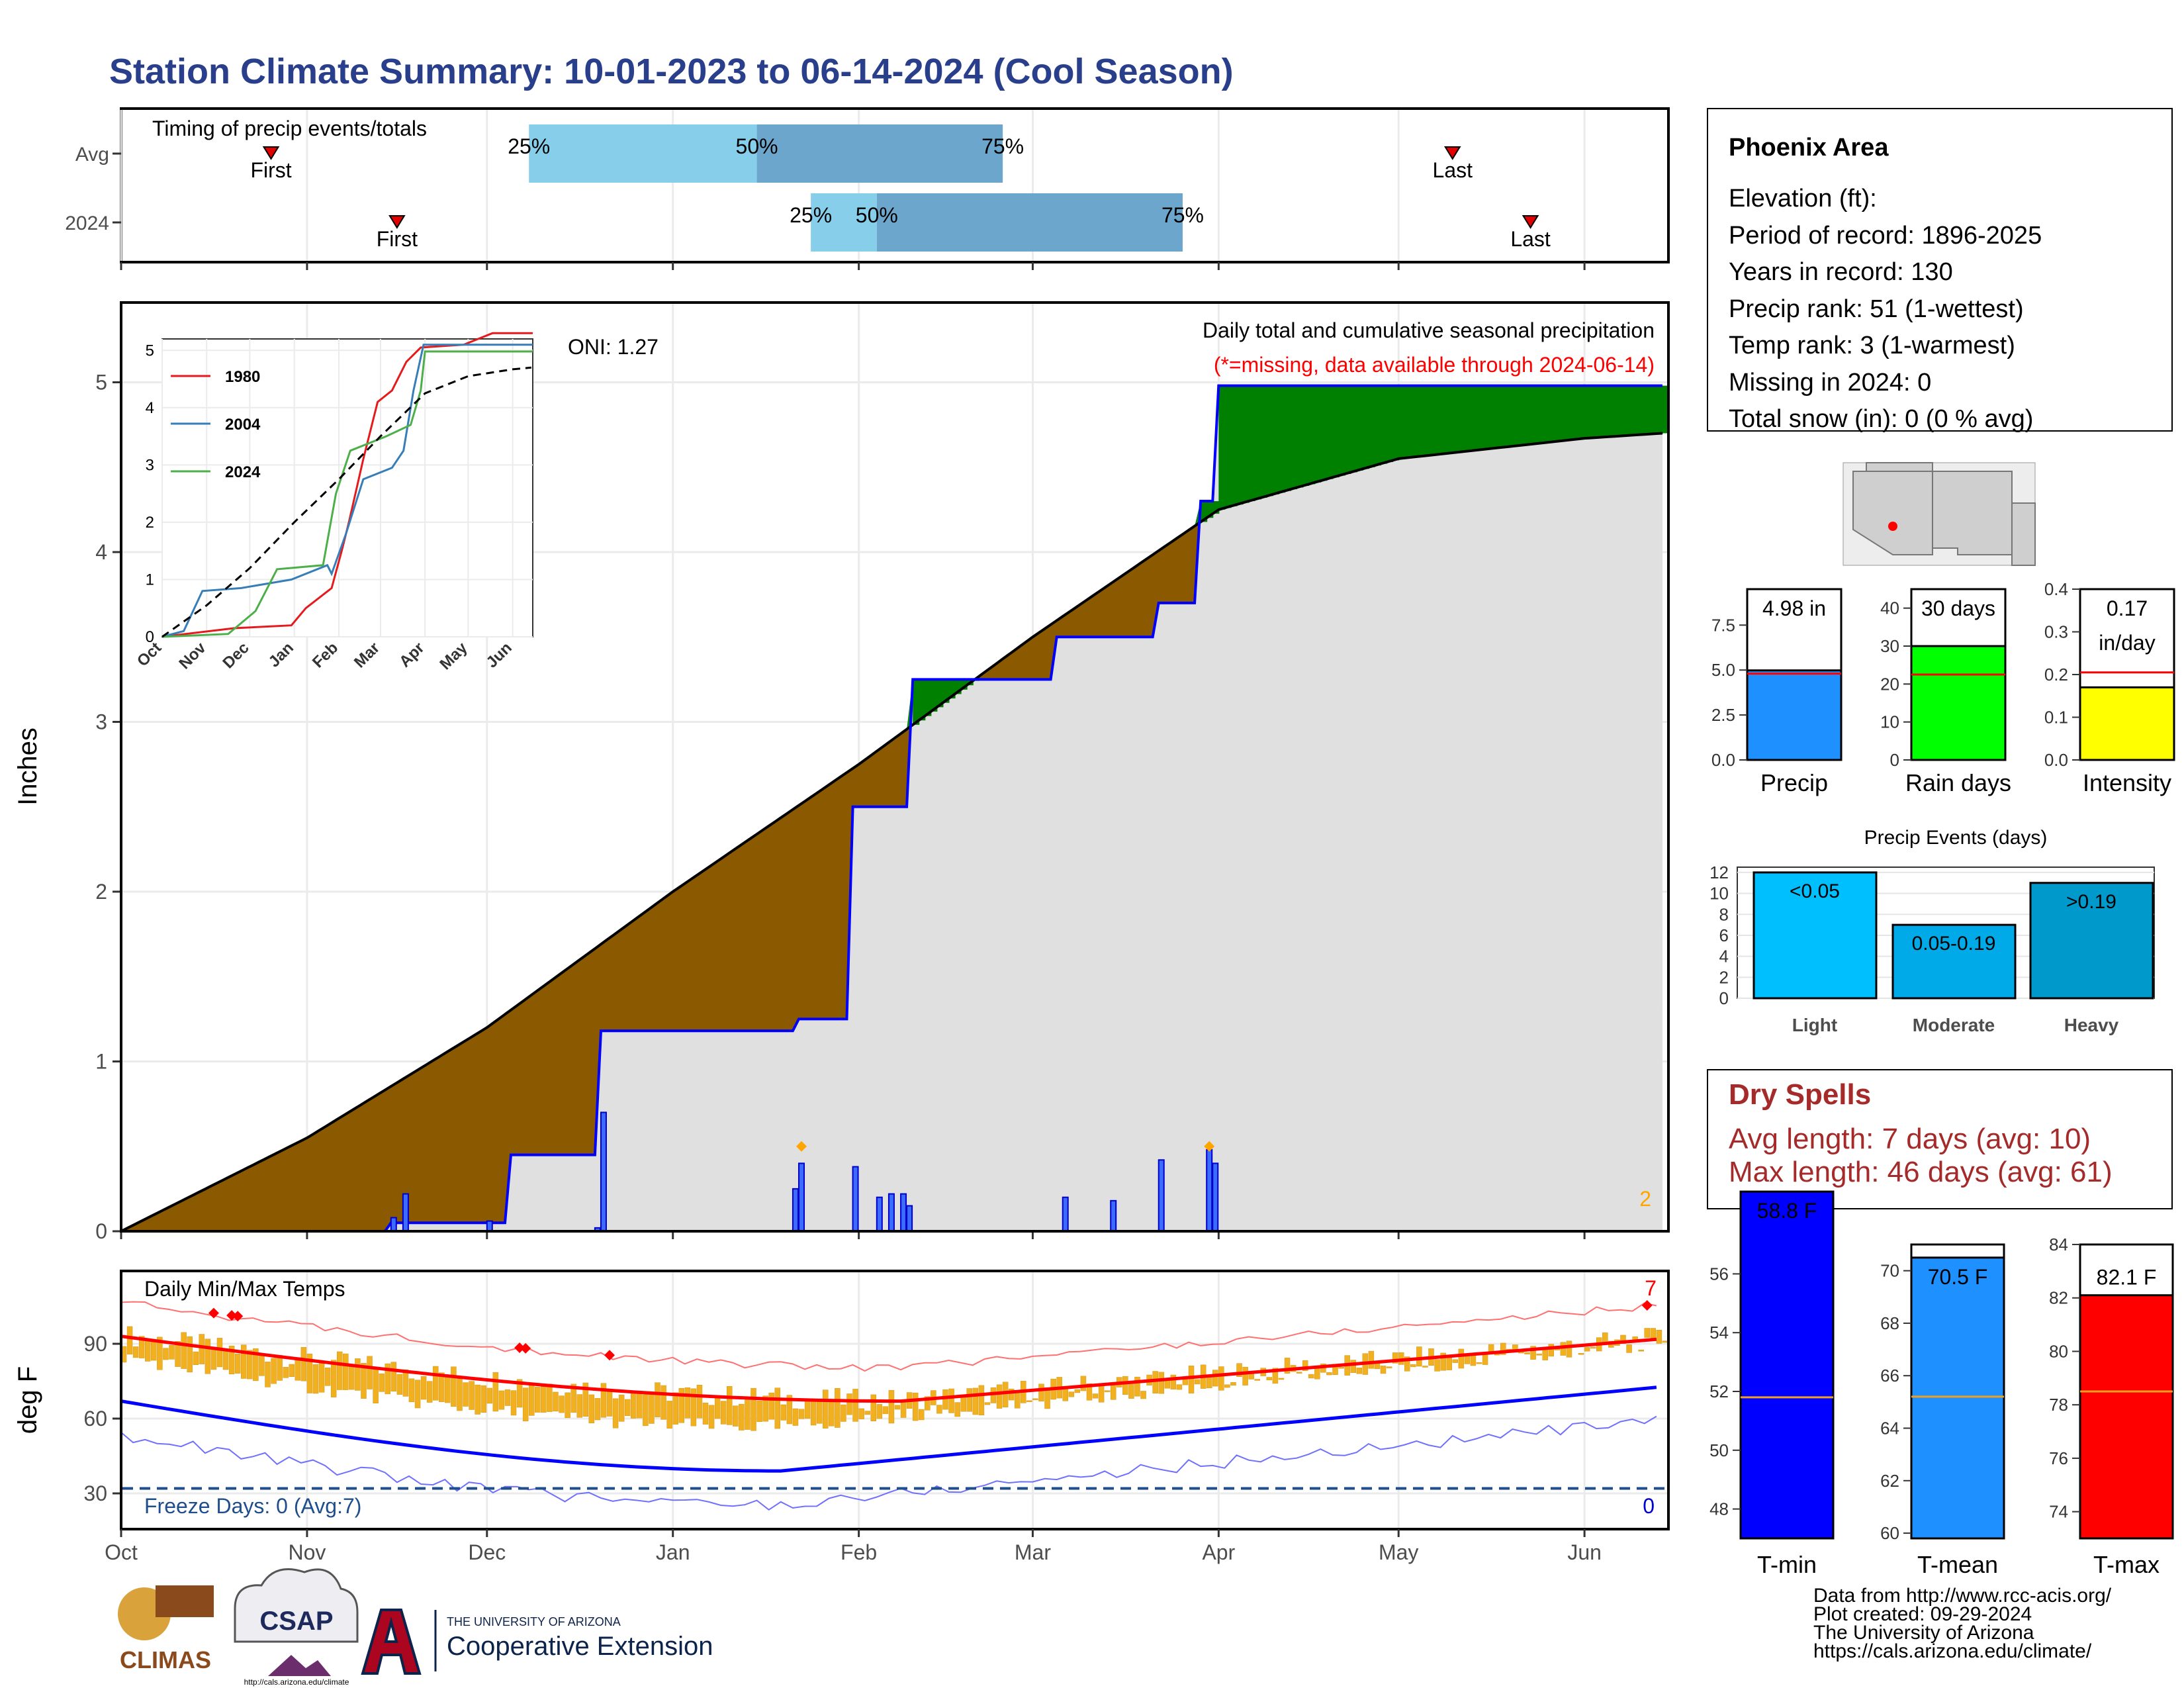 This screenshot has width=2184, height=1688. Describe the element at coordinates (2056, 674) in the screenshot. I see `mini-bar-tick-label: 0.2` at that location.